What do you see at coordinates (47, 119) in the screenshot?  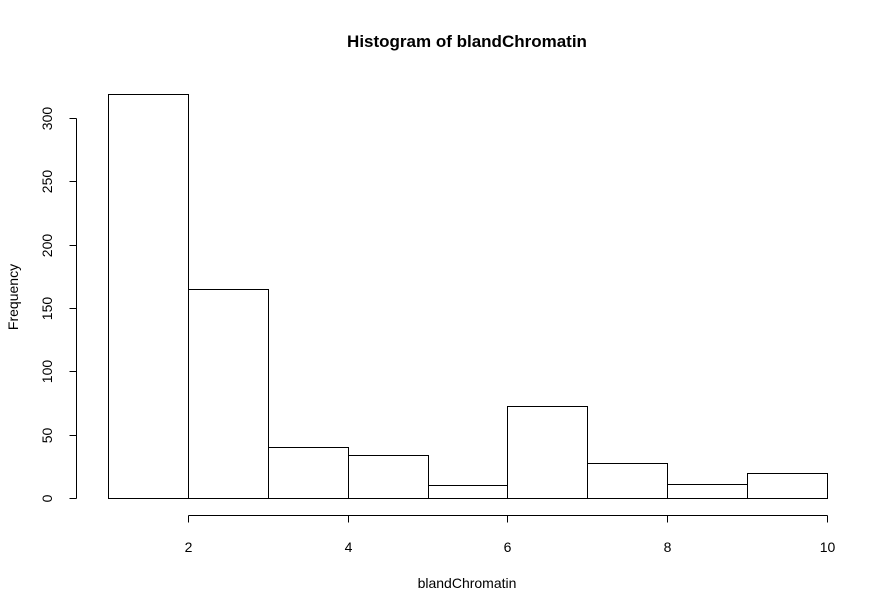 I see `y-tick-label-300: 300` at bounding box center [47, 119].